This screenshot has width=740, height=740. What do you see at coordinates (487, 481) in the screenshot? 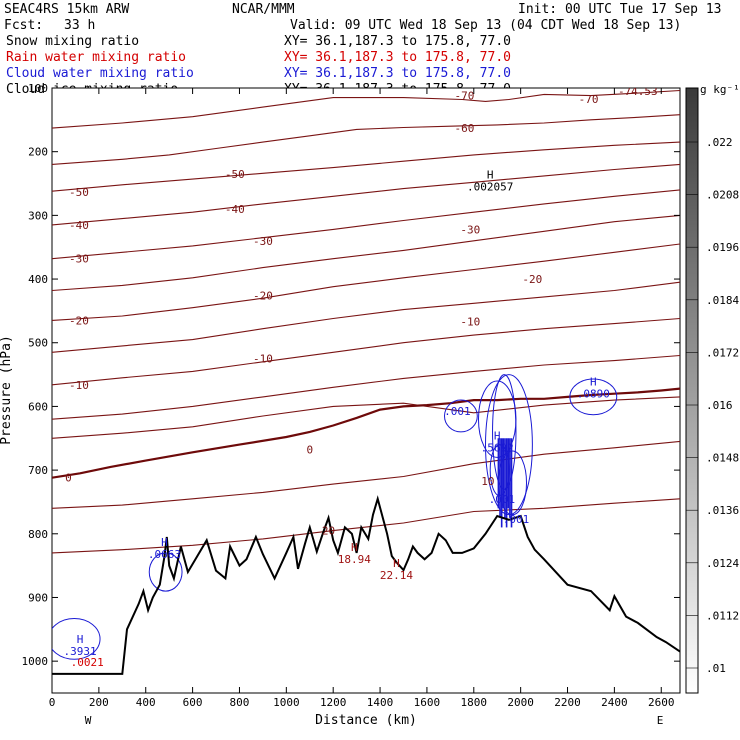
I see `isotherm-label: 10` at bounding box center [487, 481].